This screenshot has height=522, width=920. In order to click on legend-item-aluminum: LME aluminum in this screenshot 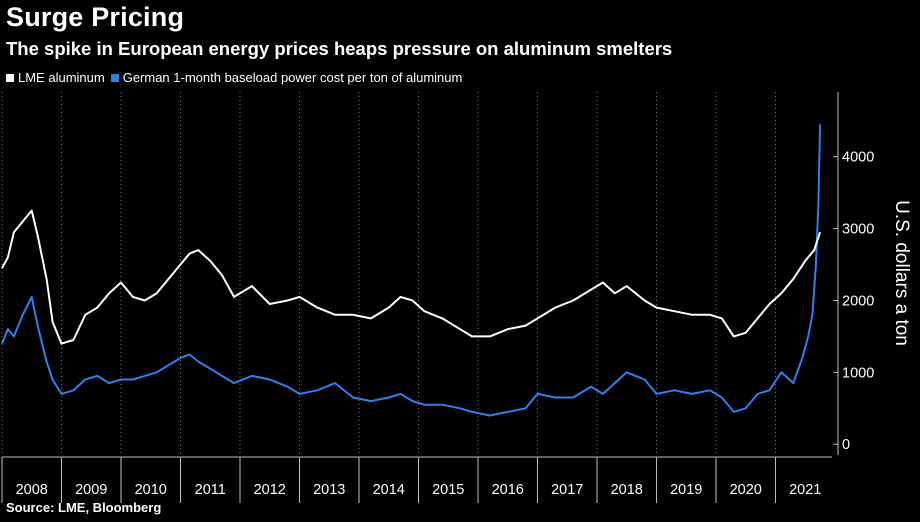, I will do `click(55, 77)`.